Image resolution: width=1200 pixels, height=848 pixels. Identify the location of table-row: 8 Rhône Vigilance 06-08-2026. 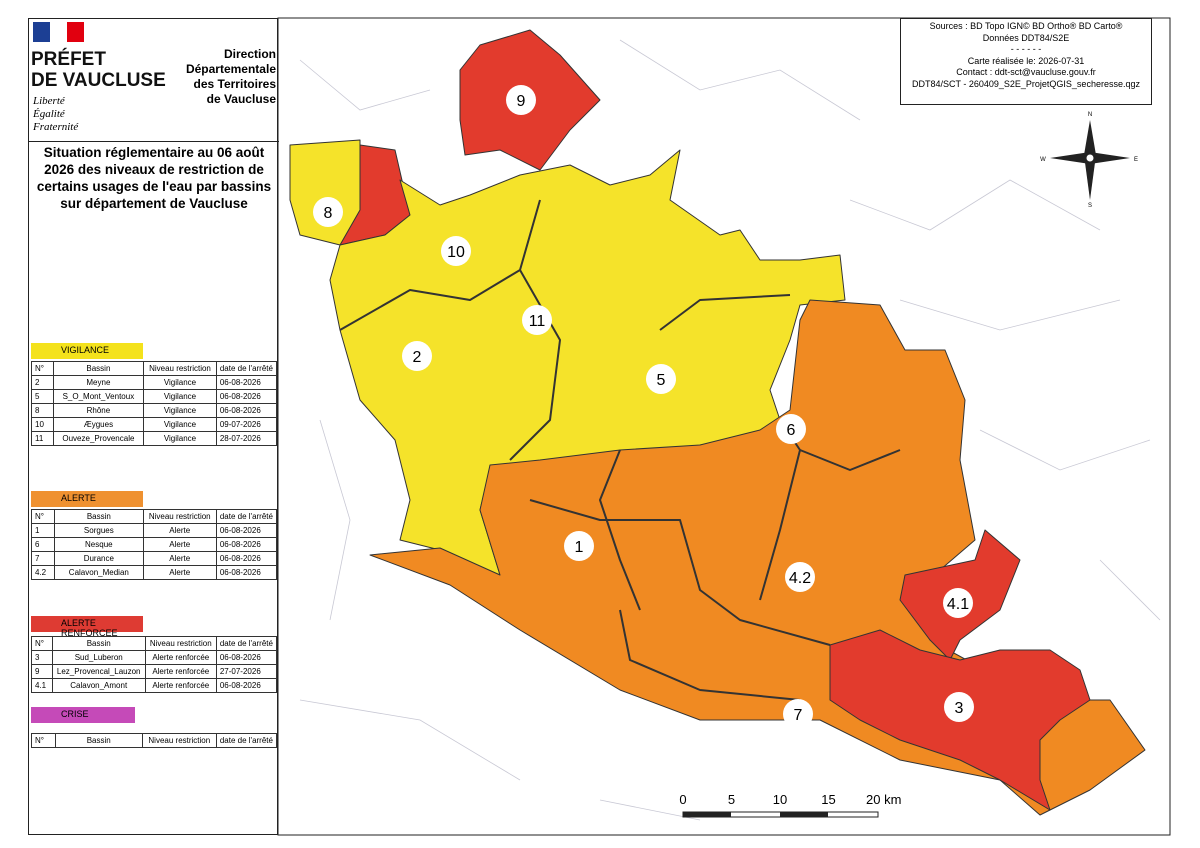
(154, 410).